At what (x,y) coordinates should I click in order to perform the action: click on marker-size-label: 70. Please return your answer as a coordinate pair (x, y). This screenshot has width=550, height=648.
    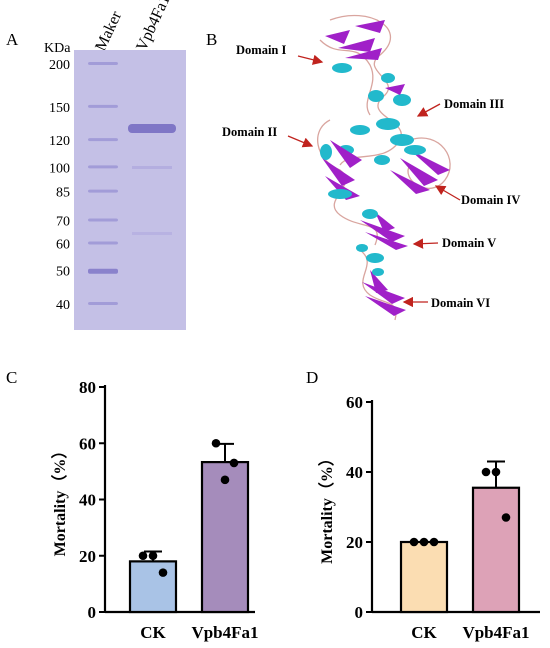
    Looking at the image, I should click on (63, 222).